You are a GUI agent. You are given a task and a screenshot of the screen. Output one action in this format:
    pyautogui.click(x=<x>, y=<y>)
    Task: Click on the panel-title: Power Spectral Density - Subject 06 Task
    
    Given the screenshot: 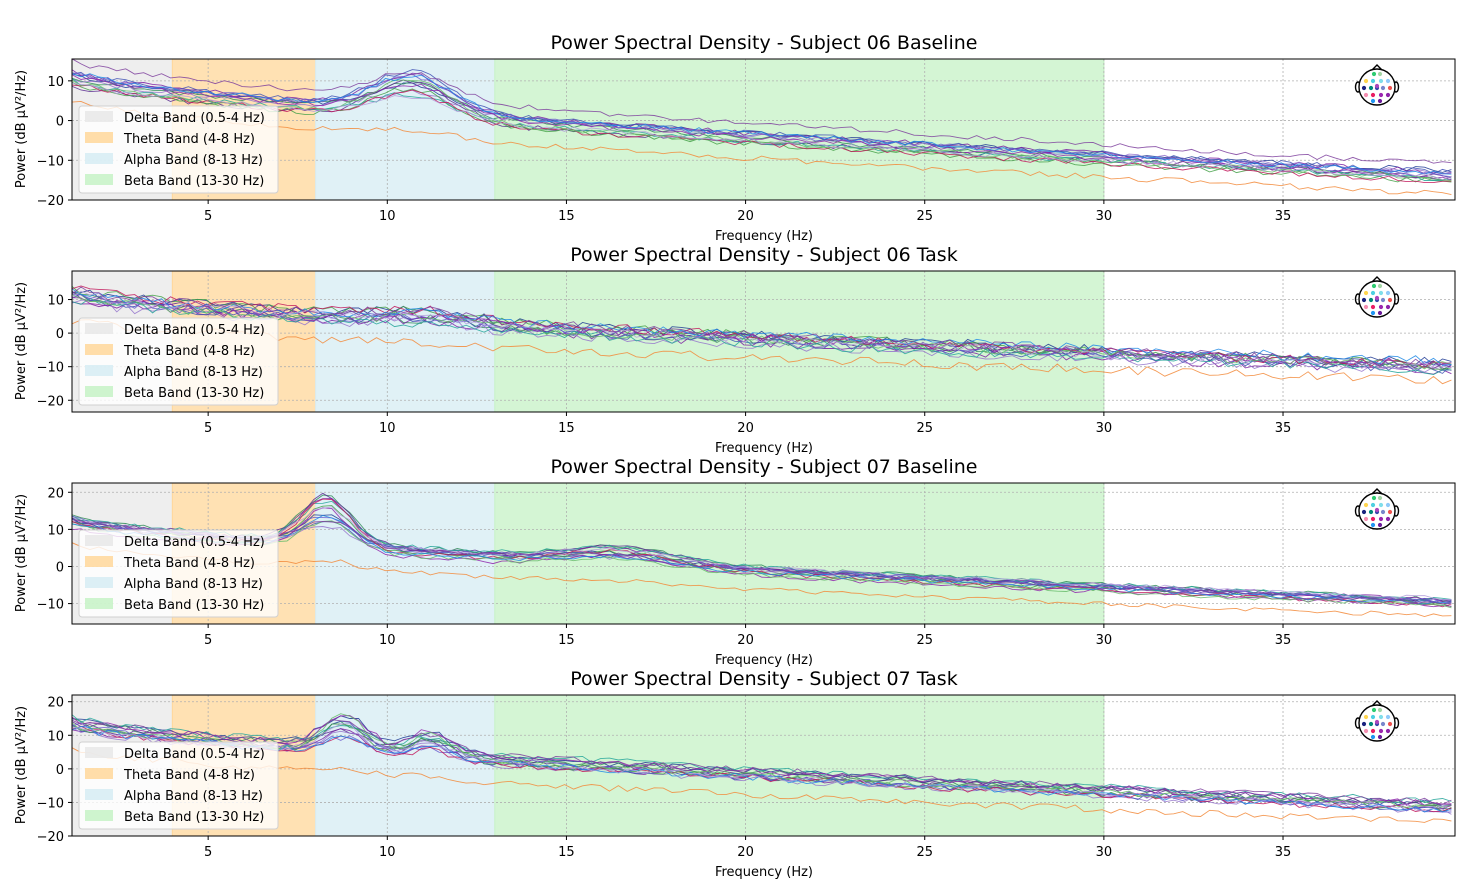 What is the action you would take?
    pyautogui.click(x=763, y=255)
    